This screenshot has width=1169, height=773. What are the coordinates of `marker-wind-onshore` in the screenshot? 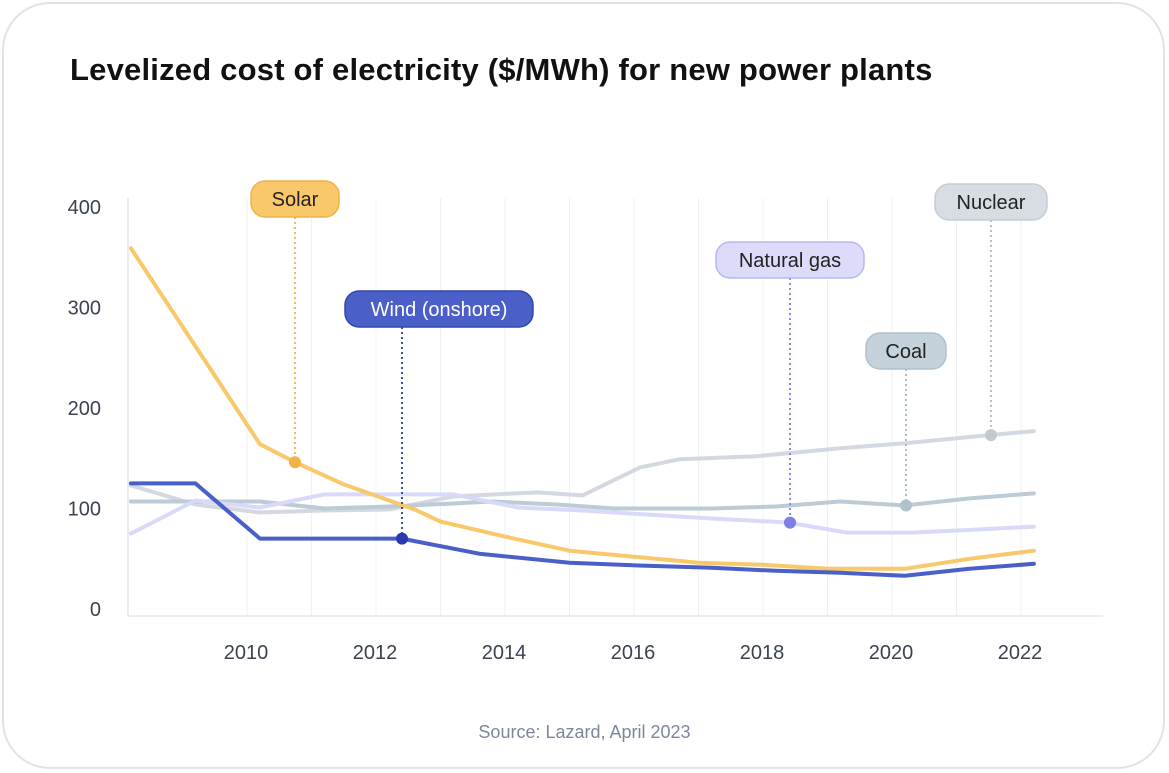 It's located at (402, 538).